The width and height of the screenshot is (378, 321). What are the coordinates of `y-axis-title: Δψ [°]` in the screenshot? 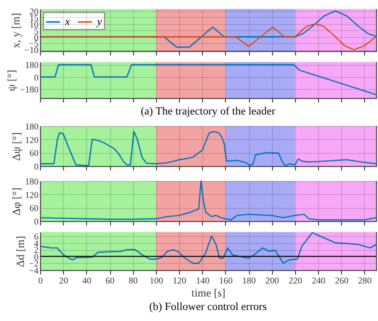 It's located at (17, 146).